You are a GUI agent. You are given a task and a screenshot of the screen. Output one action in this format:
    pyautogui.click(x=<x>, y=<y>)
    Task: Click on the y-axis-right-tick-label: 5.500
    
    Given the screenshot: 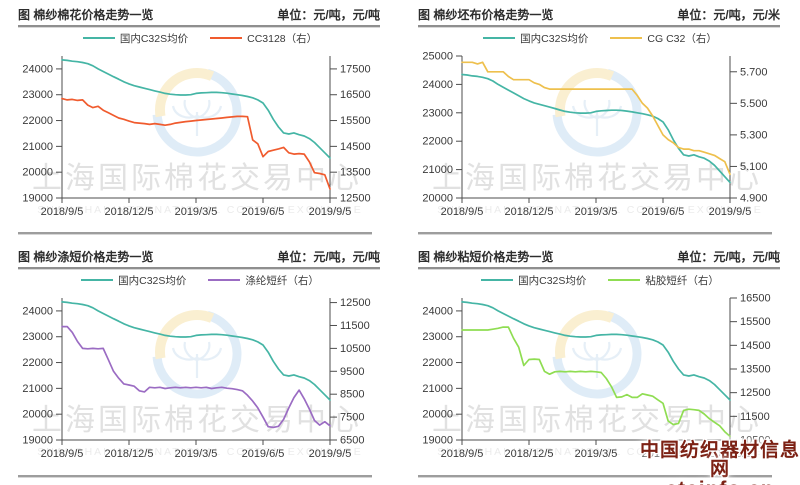 What is the action you would take?
    pyautogui.click(x=754, y=104)
    